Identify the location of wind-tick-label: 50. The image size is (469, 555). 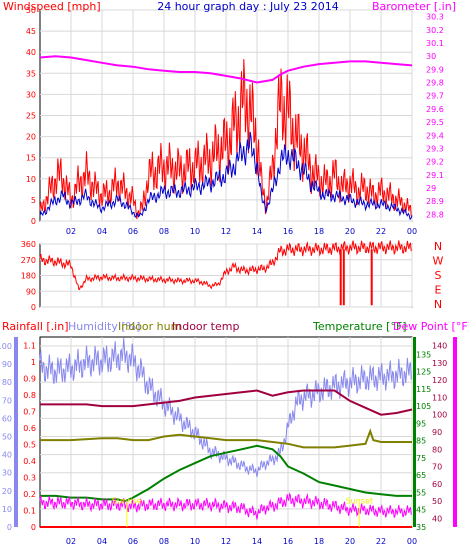
(31, 10).